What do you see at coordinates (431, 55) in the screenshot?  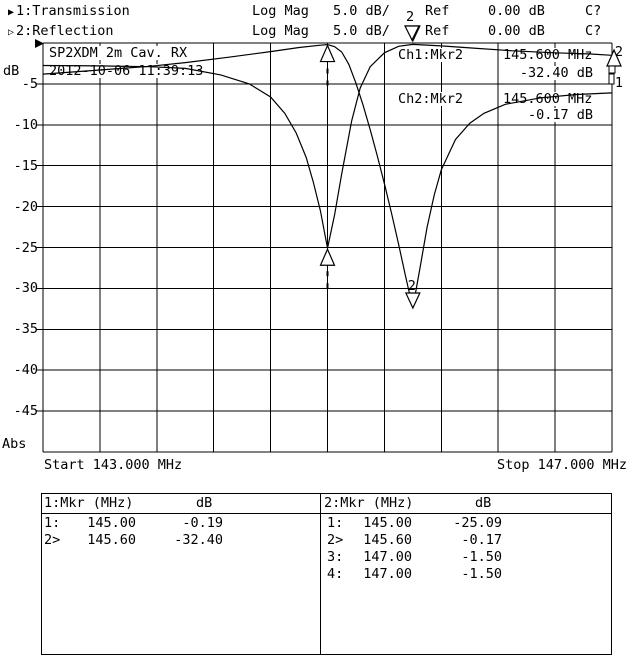 I see `readout-ch1-marker: Ch1:Mkr2` at bounding box center [431, 55].